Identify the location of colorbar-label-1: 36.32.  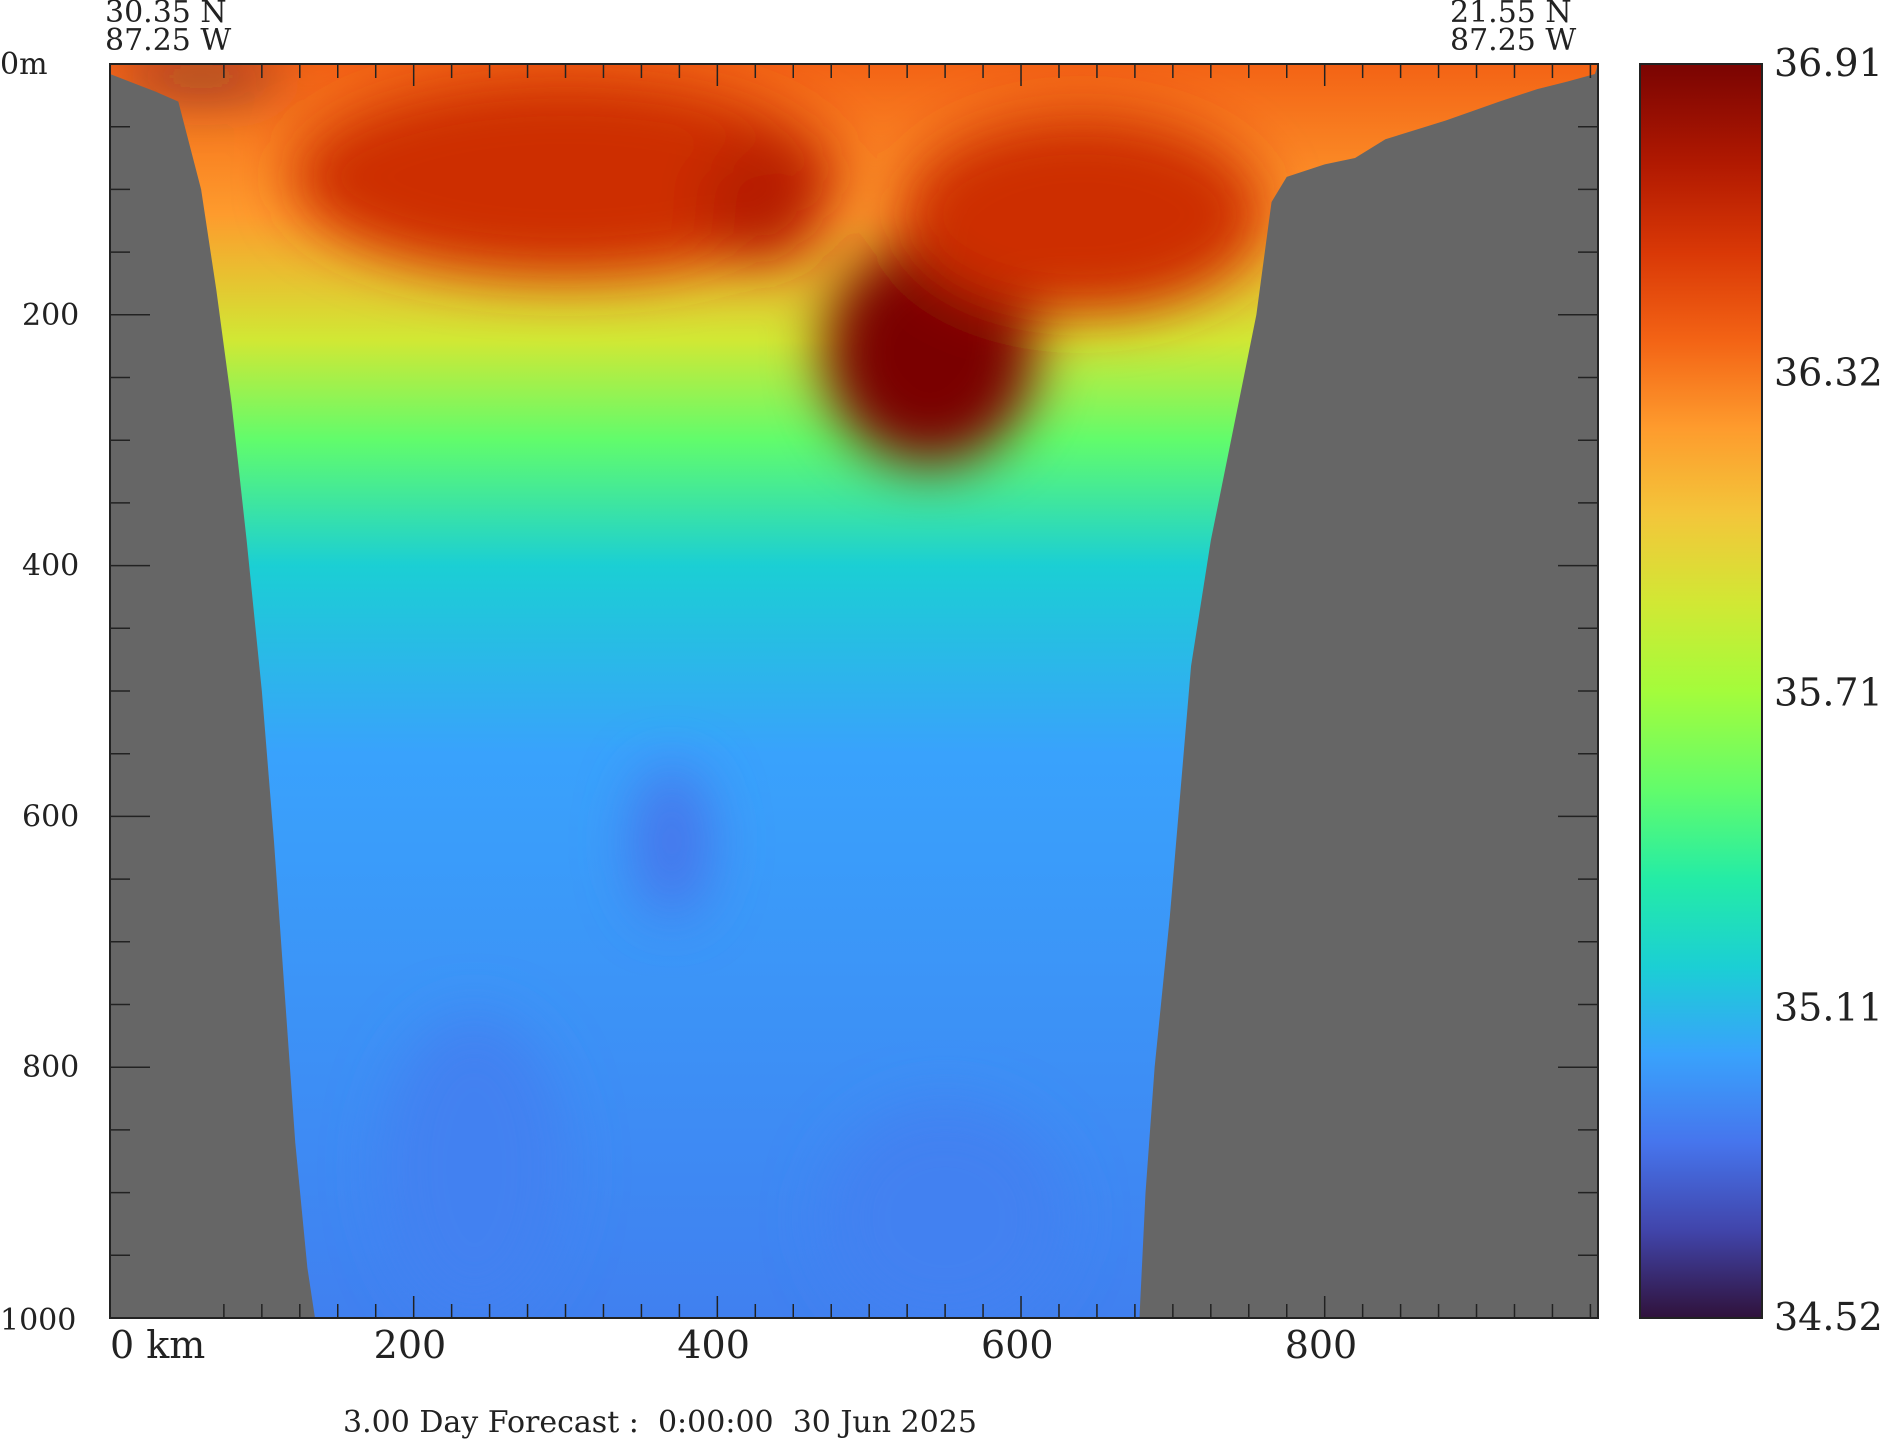
(1828, 373).